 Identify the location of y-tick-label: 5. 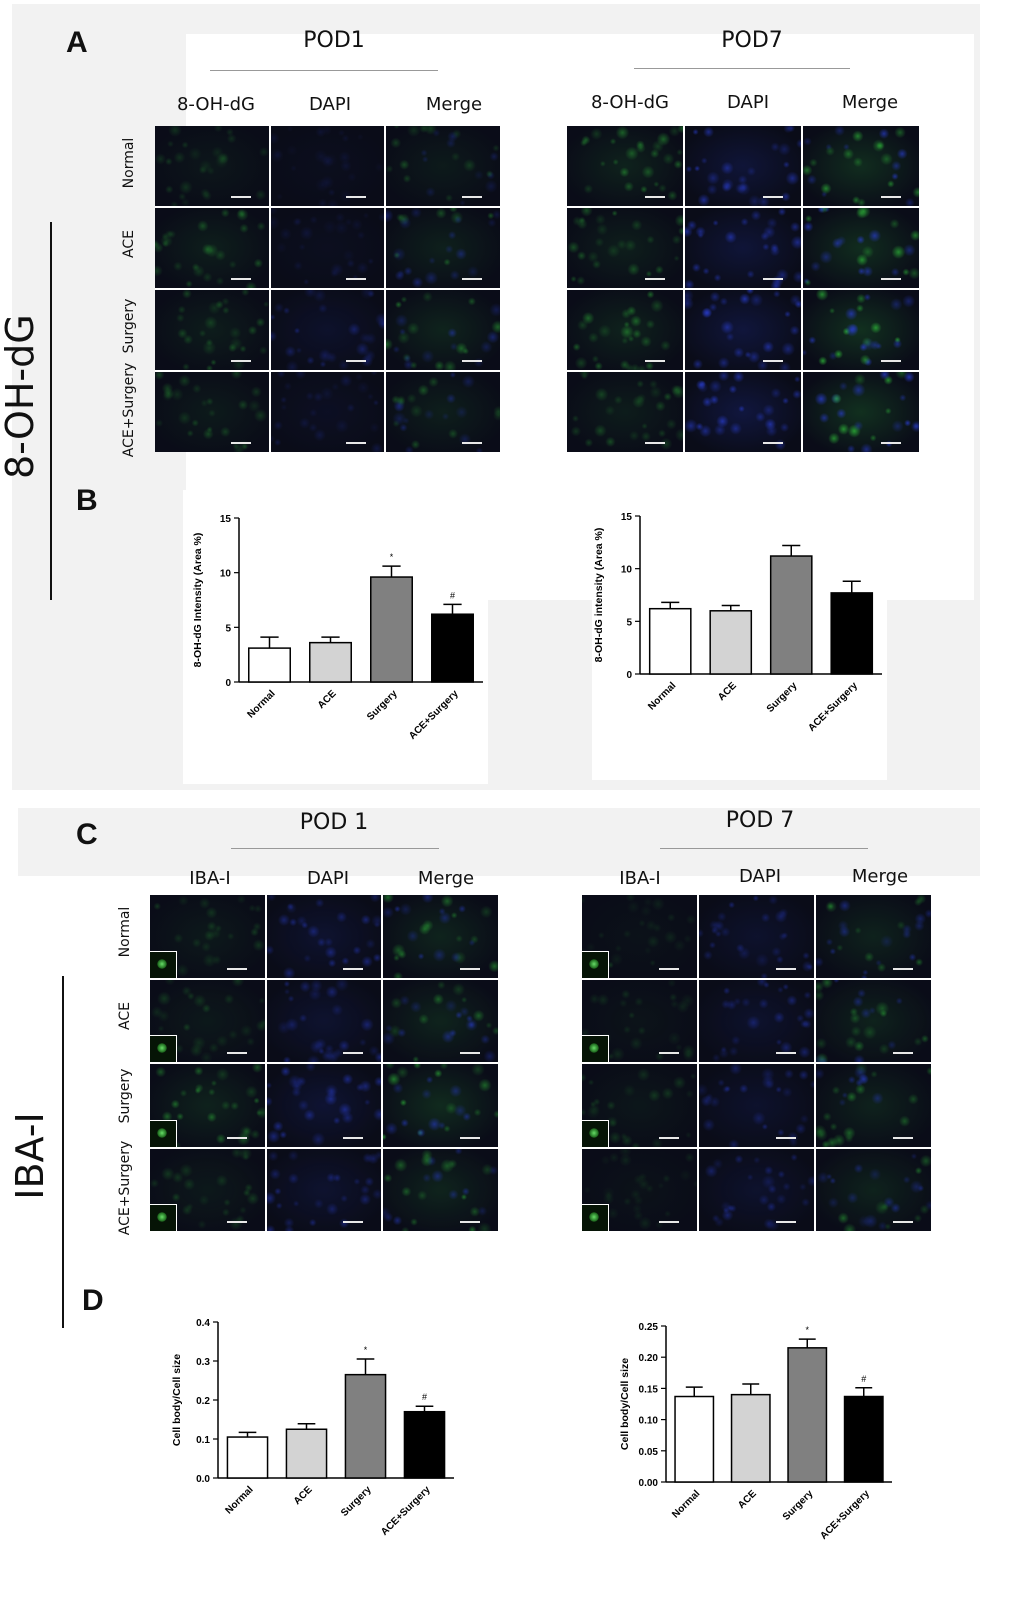
(228, 628).